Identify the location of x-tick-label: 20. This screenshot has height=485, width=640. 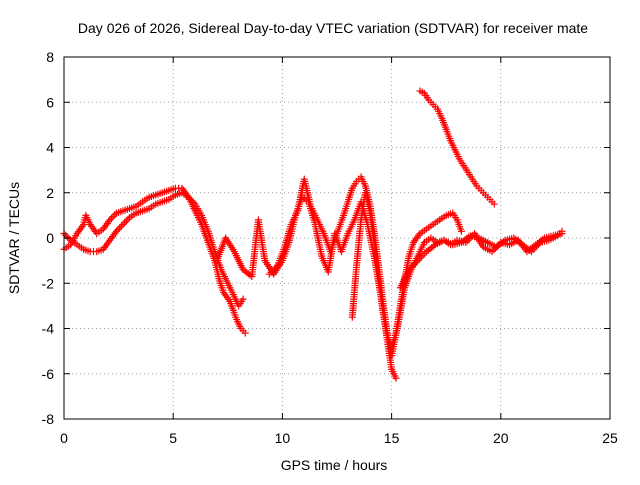
(501, 438).